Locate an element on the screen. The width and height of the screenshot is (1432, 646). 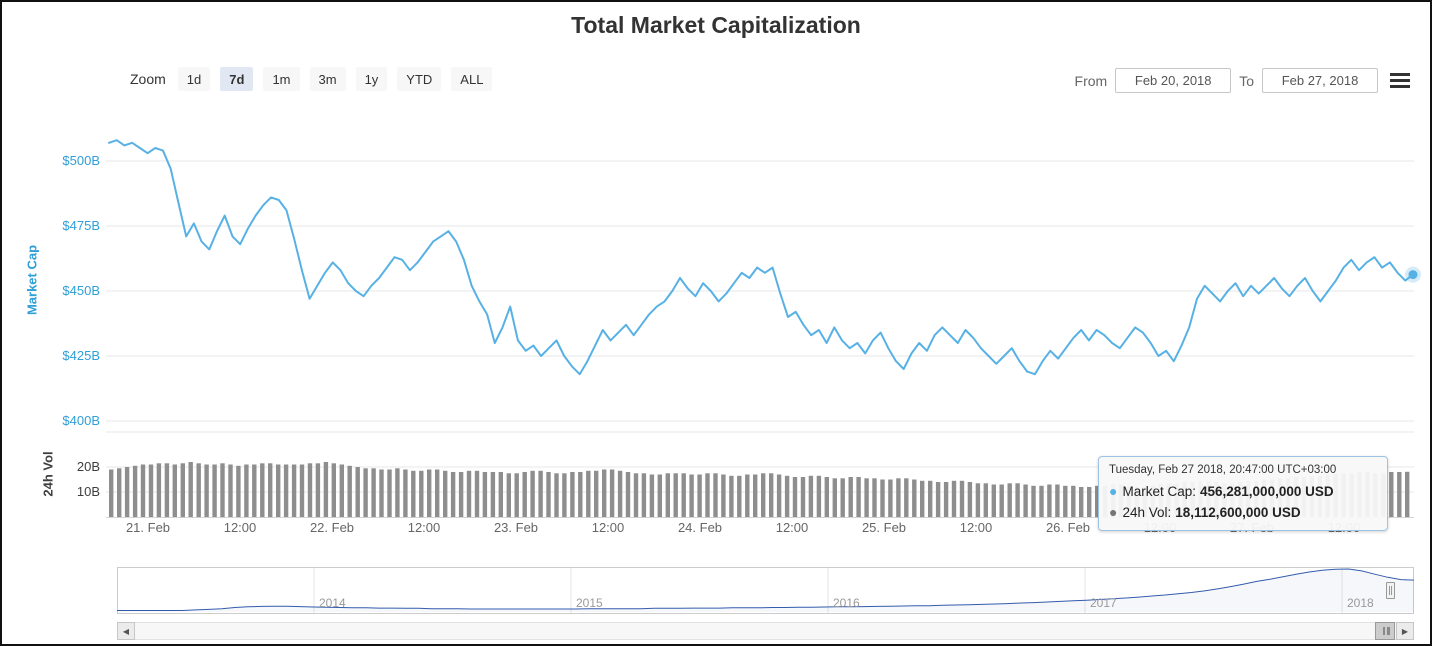
zoom-label: Zoom is located at coordinates (148, 79).